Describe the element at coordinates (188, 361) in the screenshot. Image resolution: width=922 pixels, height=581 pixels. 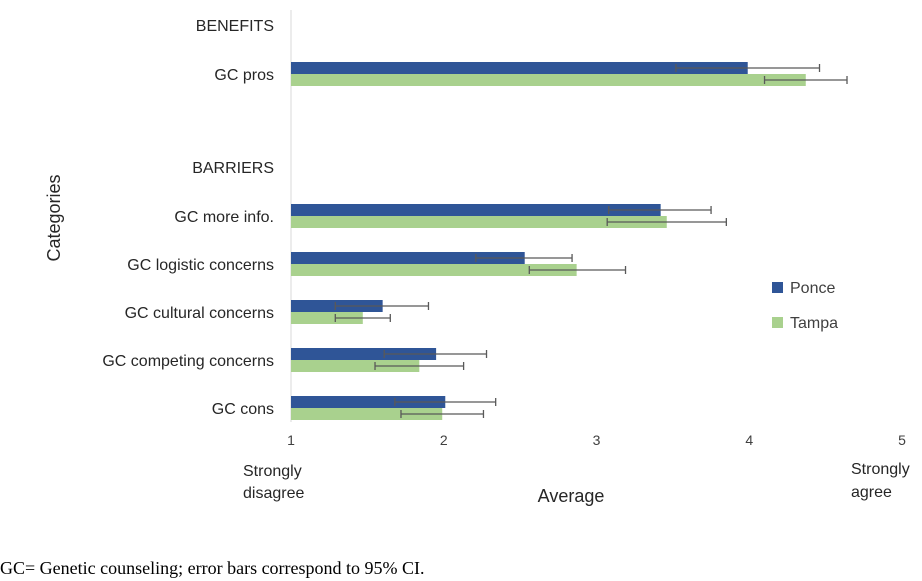
I see `category-label: GC competing concerns` at that location.